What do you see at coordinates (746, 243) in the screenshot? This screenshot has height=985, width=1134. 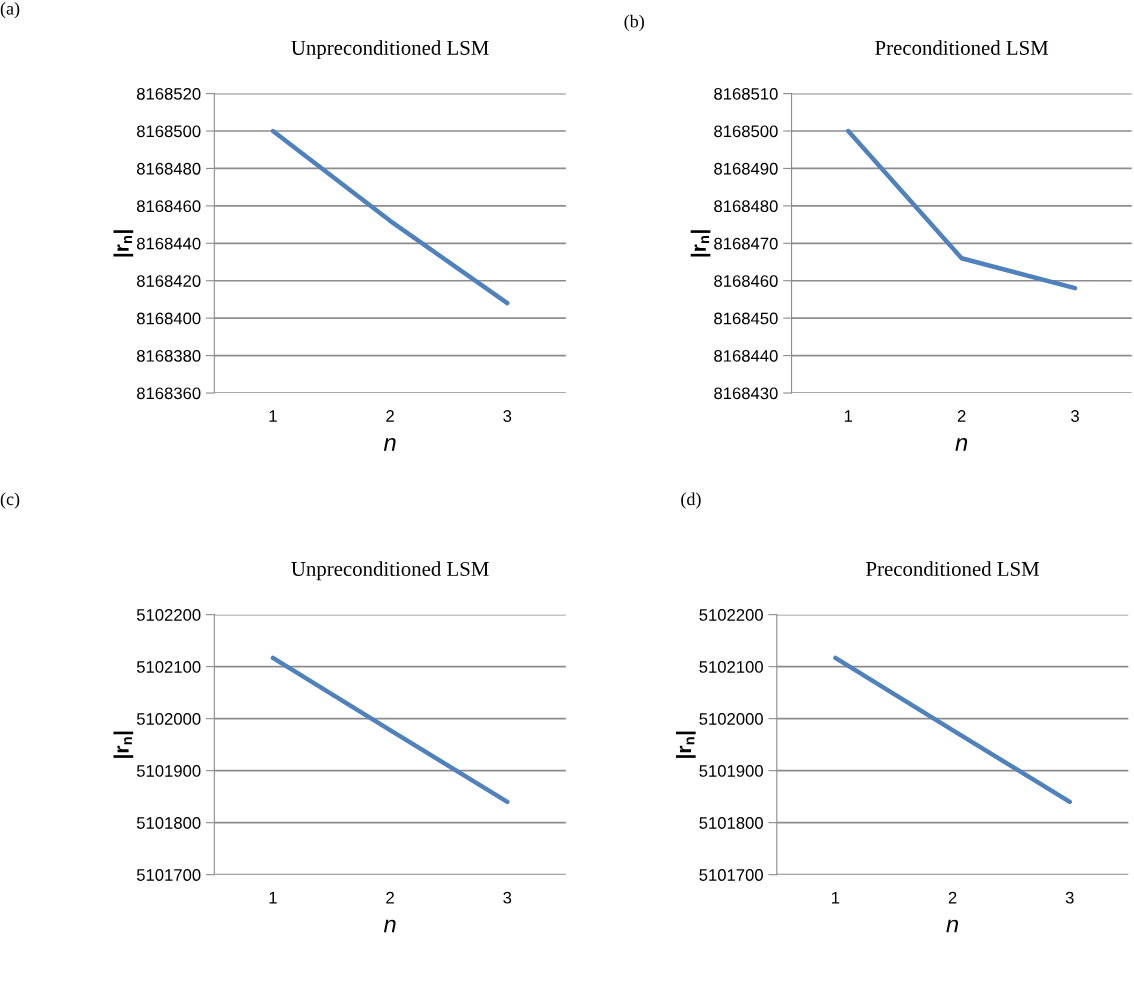 I see `y-tick-label: 8168470` at bounding box center [746, 243].